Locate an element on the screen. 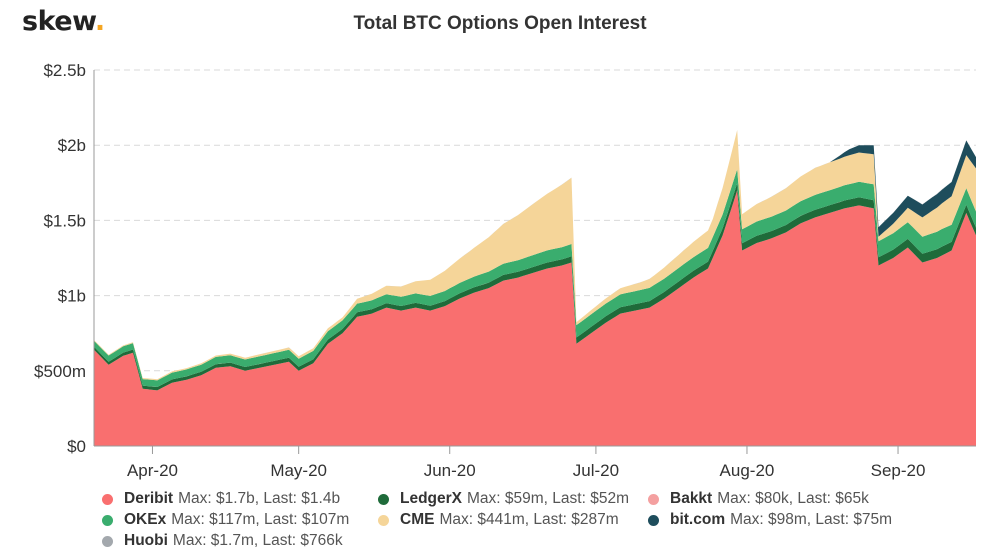 The image size is (1000, 558). legend-series-stats: Max: $117m, Last: $107m is located at coordinates (260, 519).